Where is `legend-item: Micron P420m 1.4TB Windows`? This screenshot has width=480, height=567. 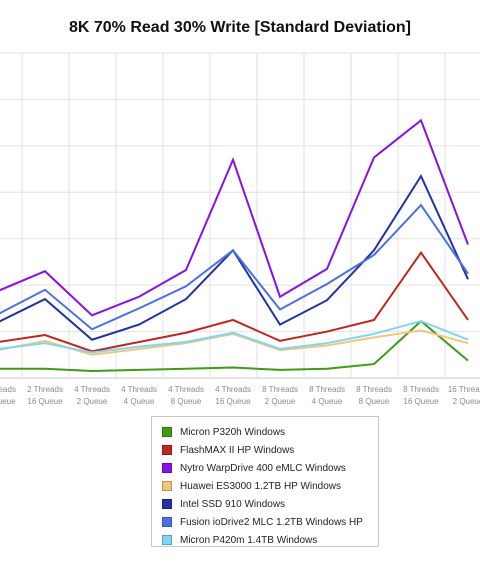
legend-item: Micron P420m 1.4TB Windows is located at coordinates (265, 540).